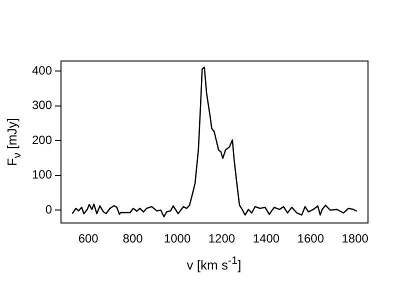 The width and height of the screenshot is (400, 300). What do you see at coordinates (355, 239) in the screenshot?
I see `x-tick-label: 1800` at bounding box center [355, 239].